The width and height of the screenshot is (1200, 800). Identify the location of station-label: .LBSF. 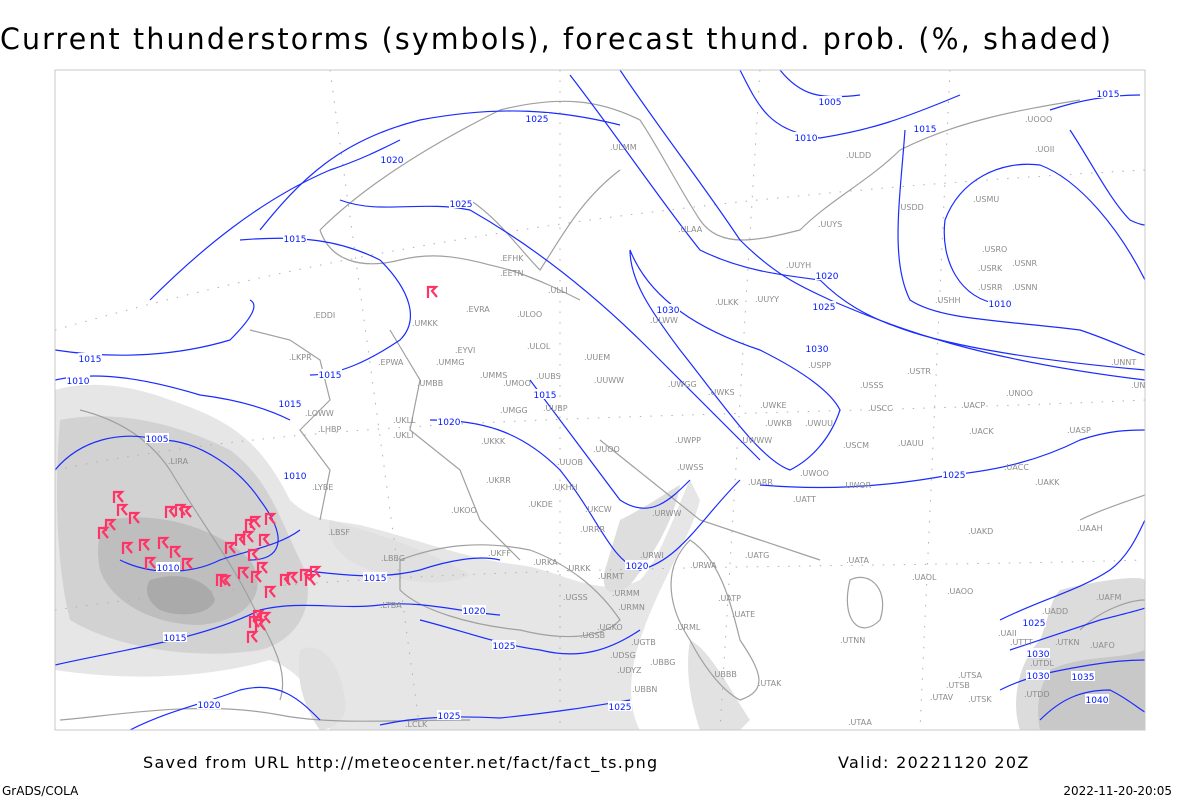
(339, 532).